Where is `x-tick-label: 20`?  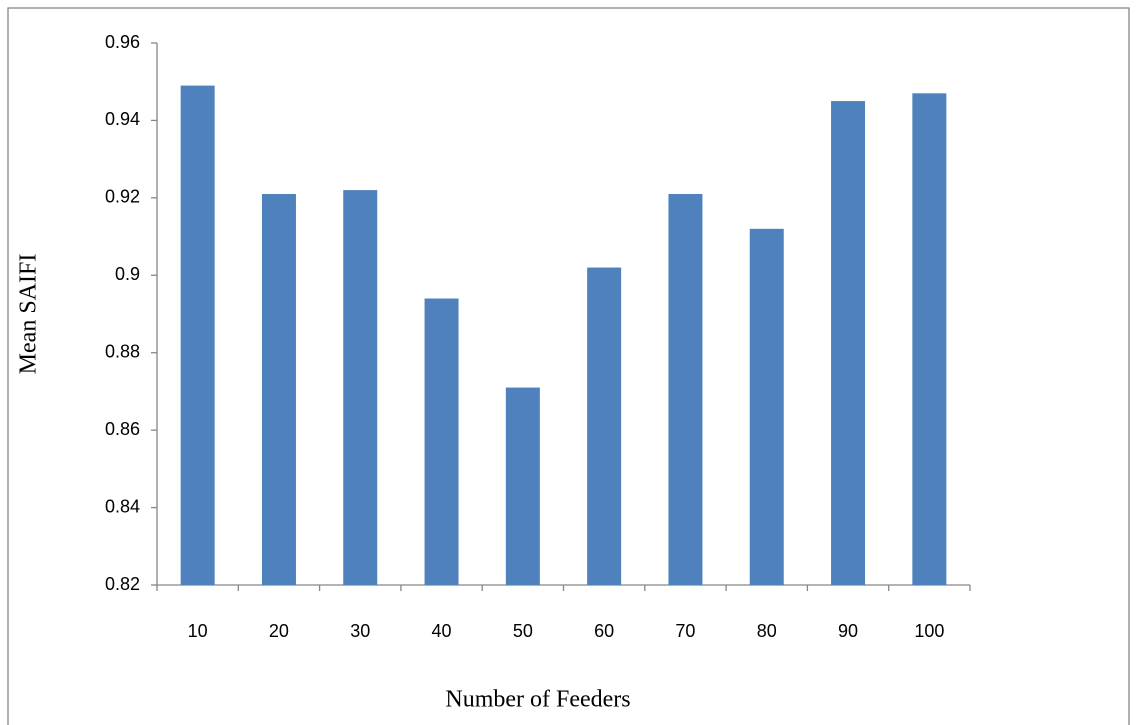 x-tick-label: 20 is located at coordinates (279, 631).